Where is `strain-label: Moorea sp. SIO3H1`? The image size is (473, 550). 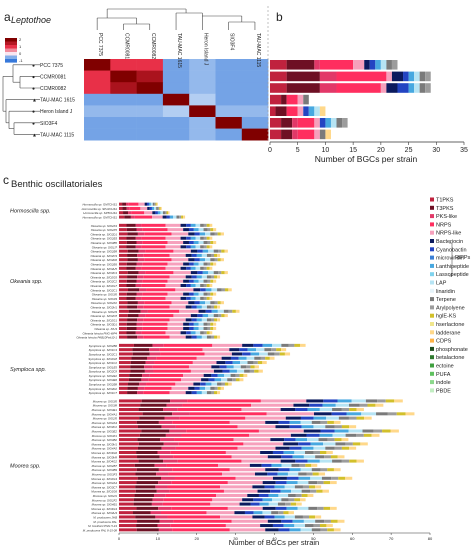
strain-label: Moorea sp. SIO3H1 is located at coordinates (104, 444).